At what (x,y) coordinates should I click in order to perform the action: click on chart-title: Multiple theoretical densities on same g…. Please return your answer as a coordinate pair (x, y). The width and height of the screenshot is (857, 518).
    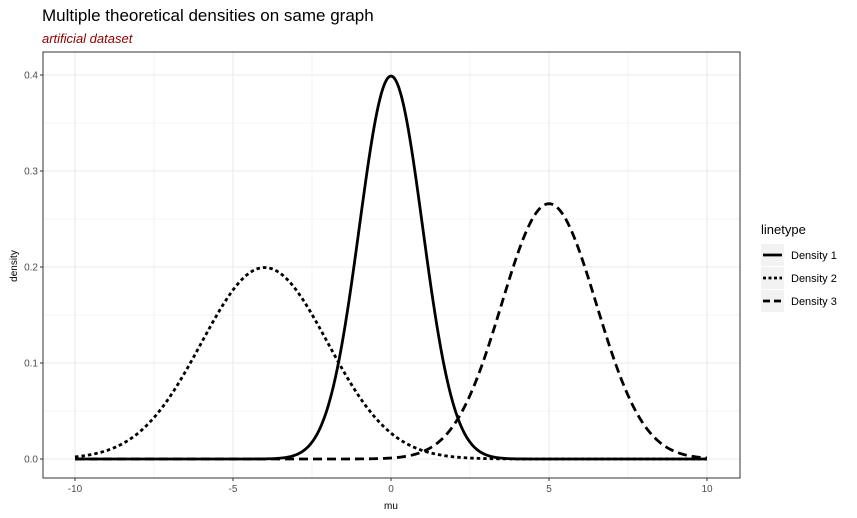
    Looking at the image, I should click on (208, 15).